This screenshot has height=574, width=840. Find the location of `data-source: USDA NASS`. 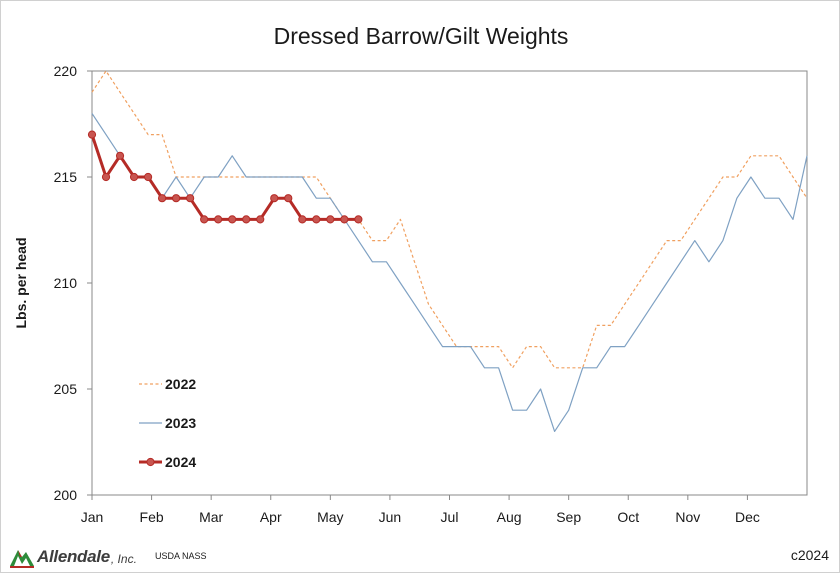

data-source: USDA NASS is located at coordinates (181, 556).